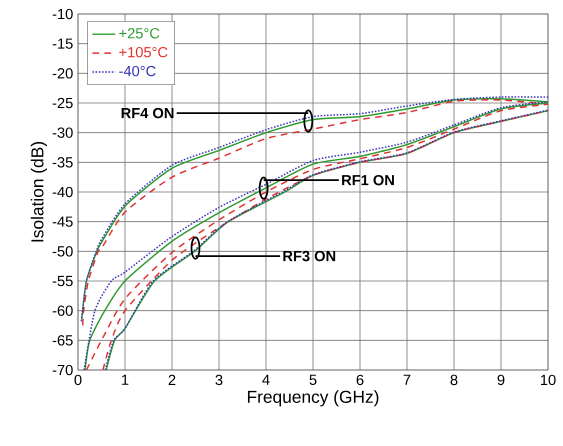  Describe the element at coordinates (139, 33) in the screenshot. I see `legend-label: +25°C` at that location.